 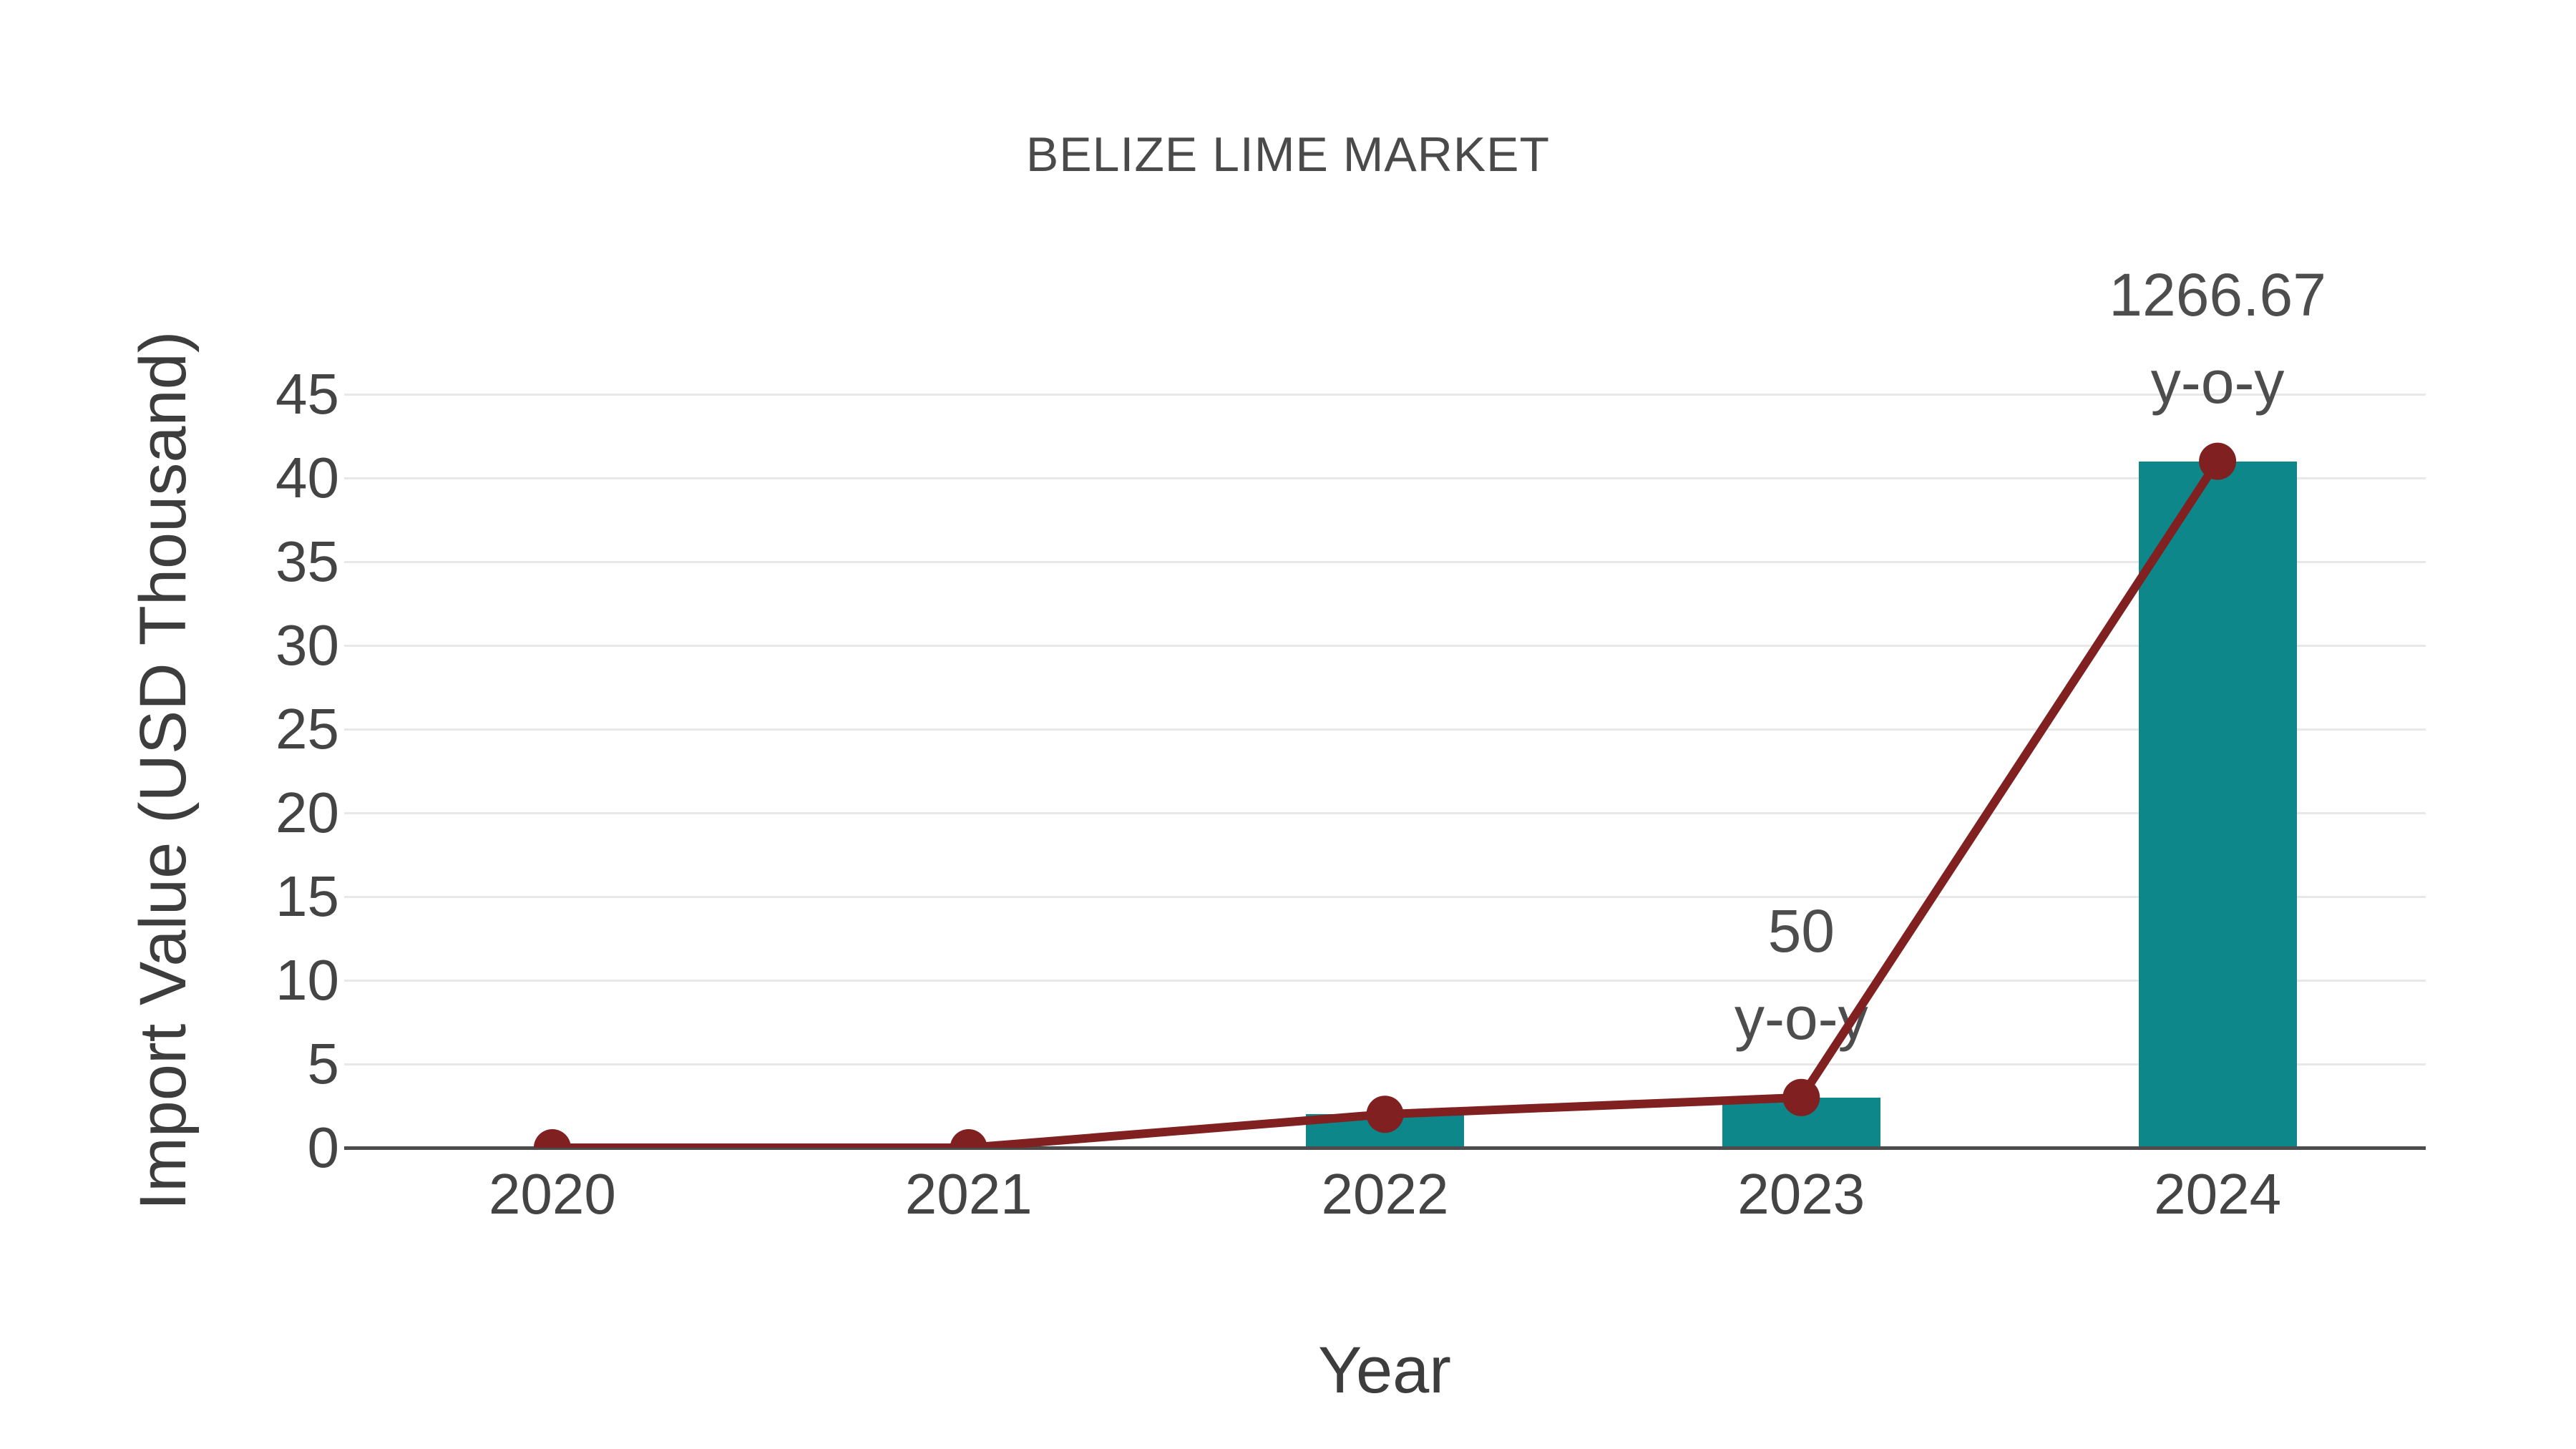 I want to click on x-tick-label-2023: 2023, so click(x=1801, y=1194).